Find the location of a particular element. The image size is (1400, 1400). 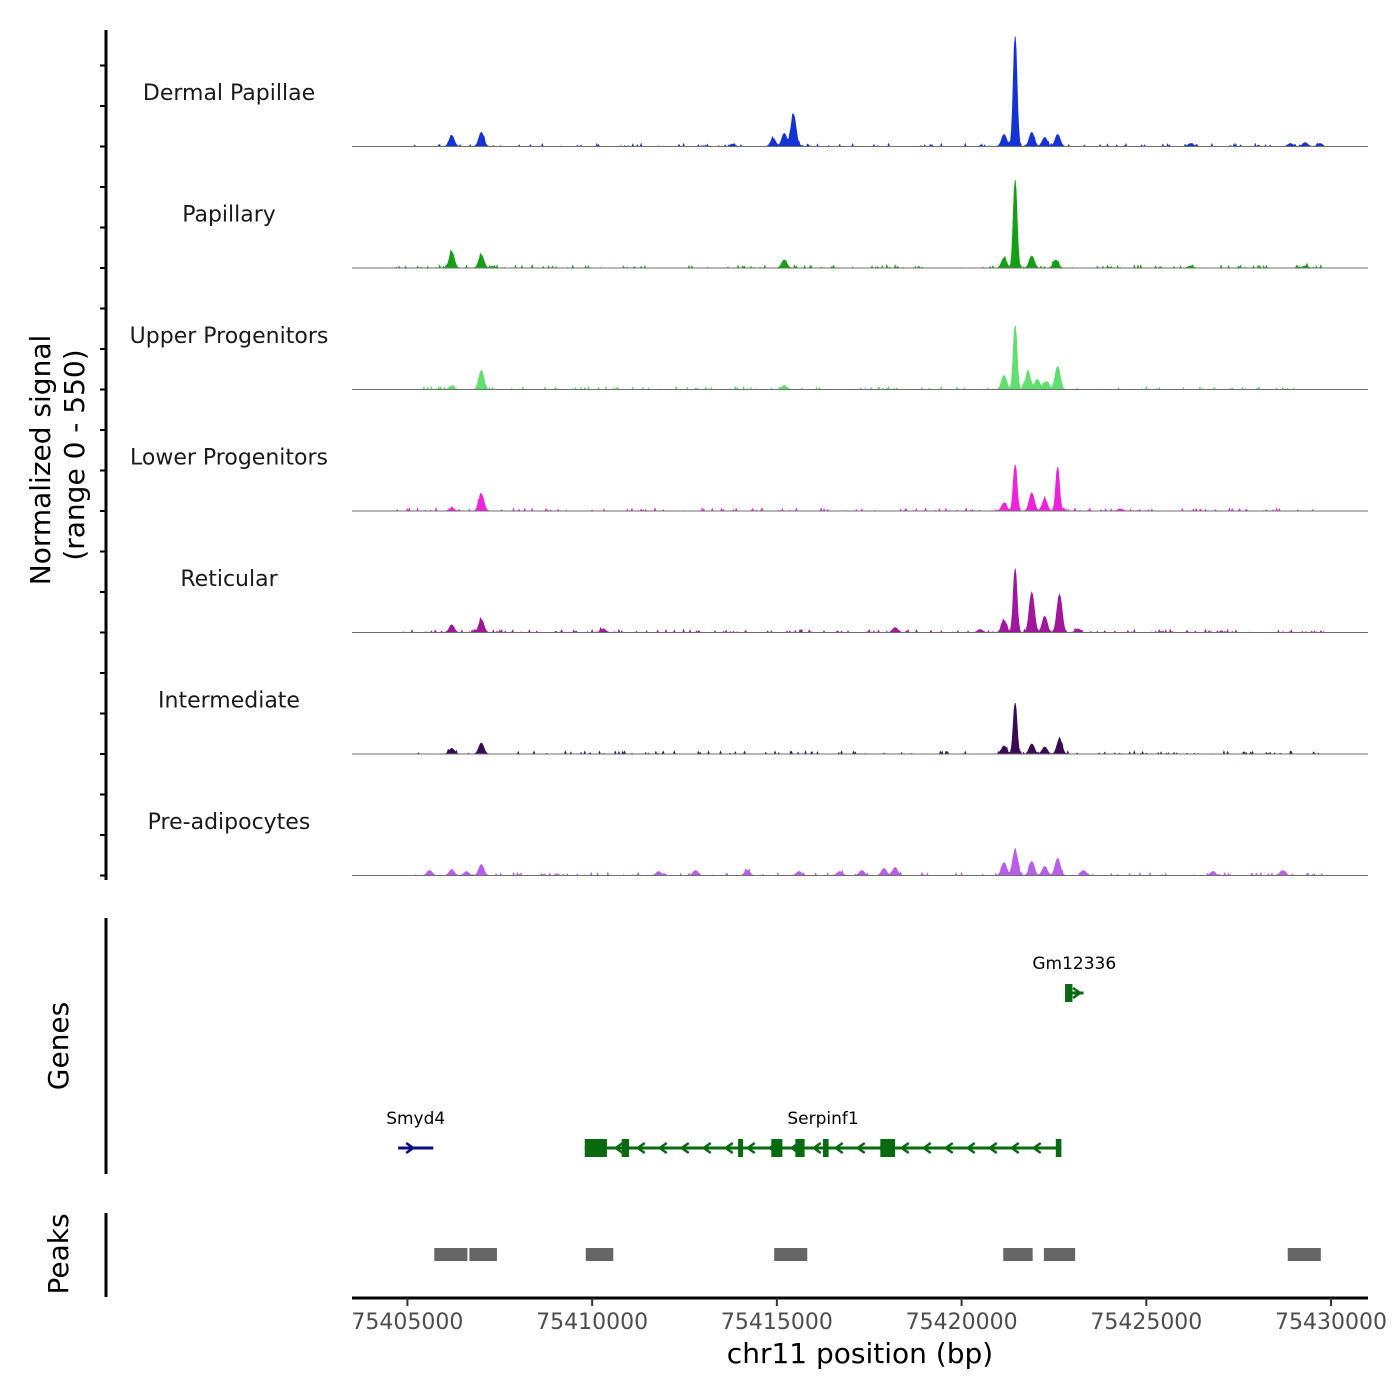

track-label: Reticular is located at coordinates (229, 579).